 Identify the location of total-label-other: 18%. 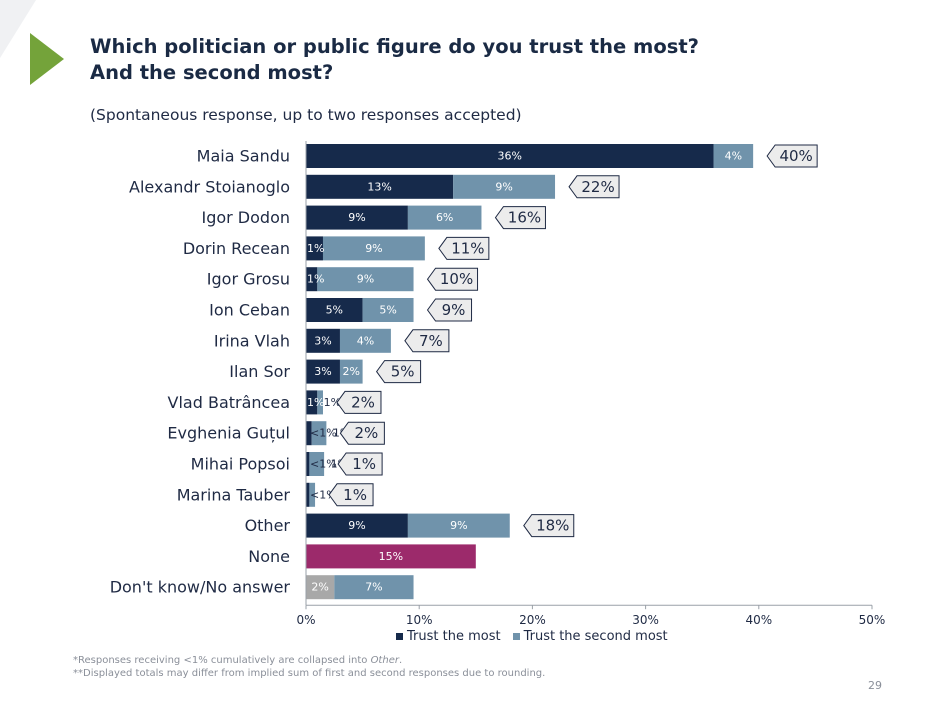
(552, 526).